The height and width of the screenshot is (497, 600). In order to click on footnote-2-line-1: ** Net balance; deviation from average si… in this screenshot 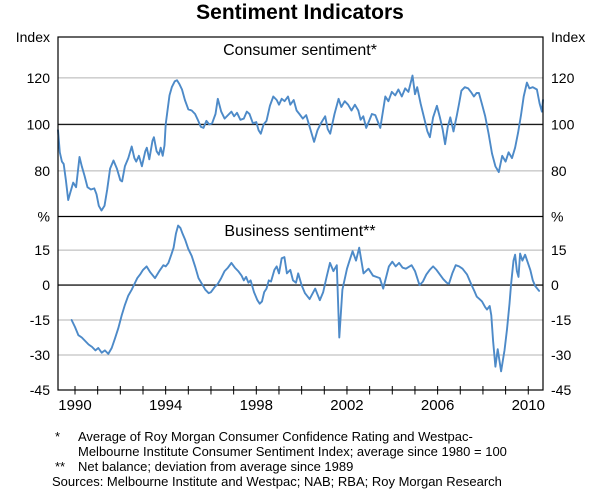, I will do `click(322, 466)`.